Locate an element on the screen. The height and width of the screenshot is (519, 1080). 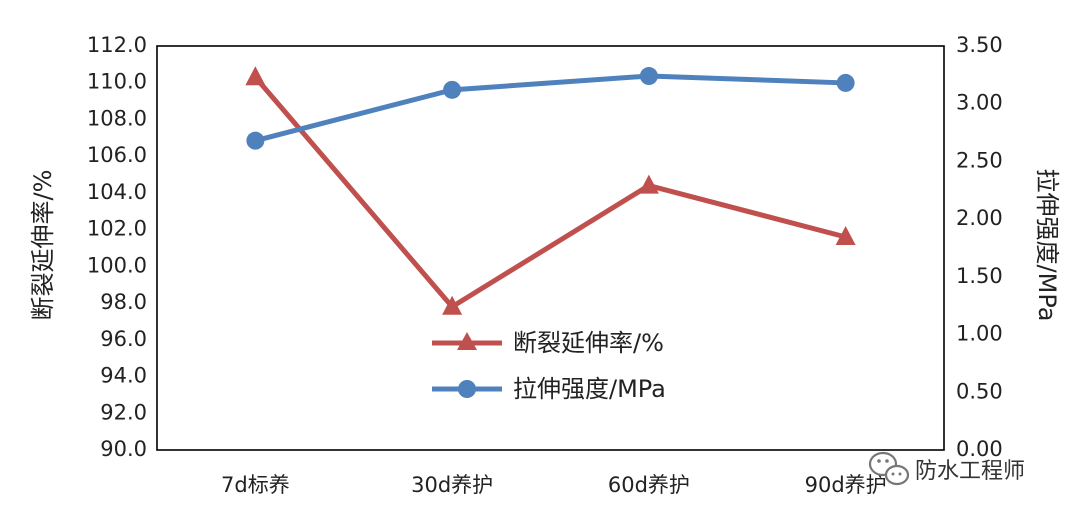
left-tick-label: 100.0 is located at coordinates (117, 265).